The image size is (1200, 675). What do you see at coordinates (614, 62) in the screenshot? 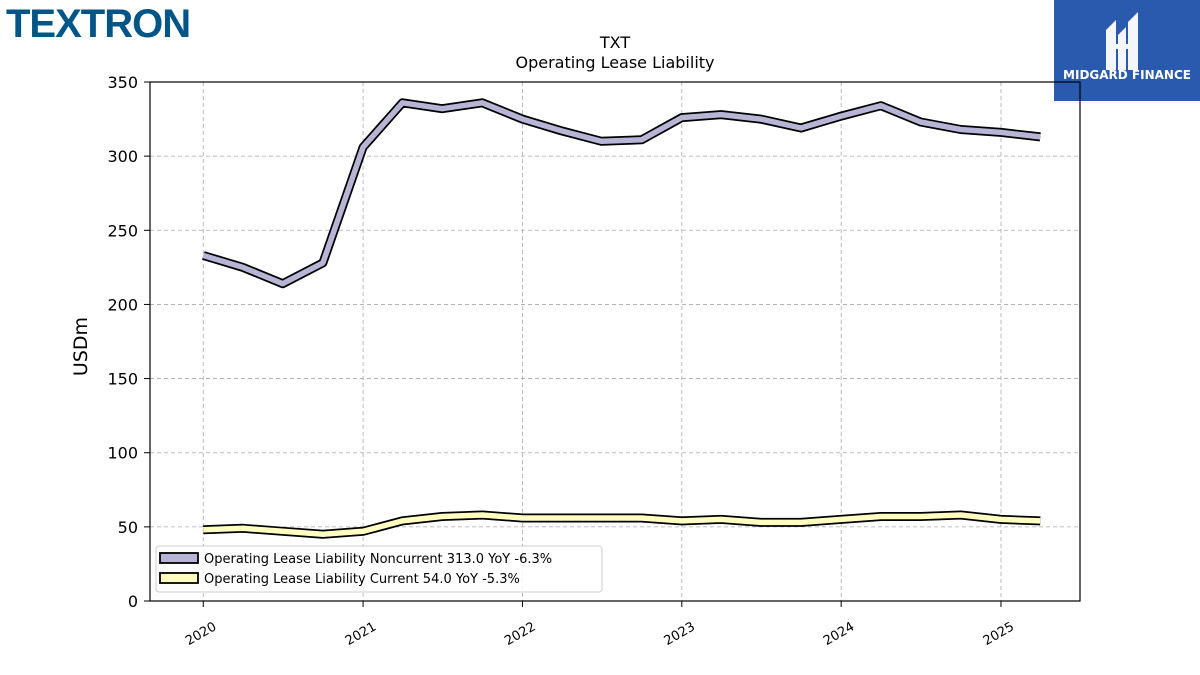
I see `chart-subtitle: Operating Lease Liability` at bounding box center [614, 62].